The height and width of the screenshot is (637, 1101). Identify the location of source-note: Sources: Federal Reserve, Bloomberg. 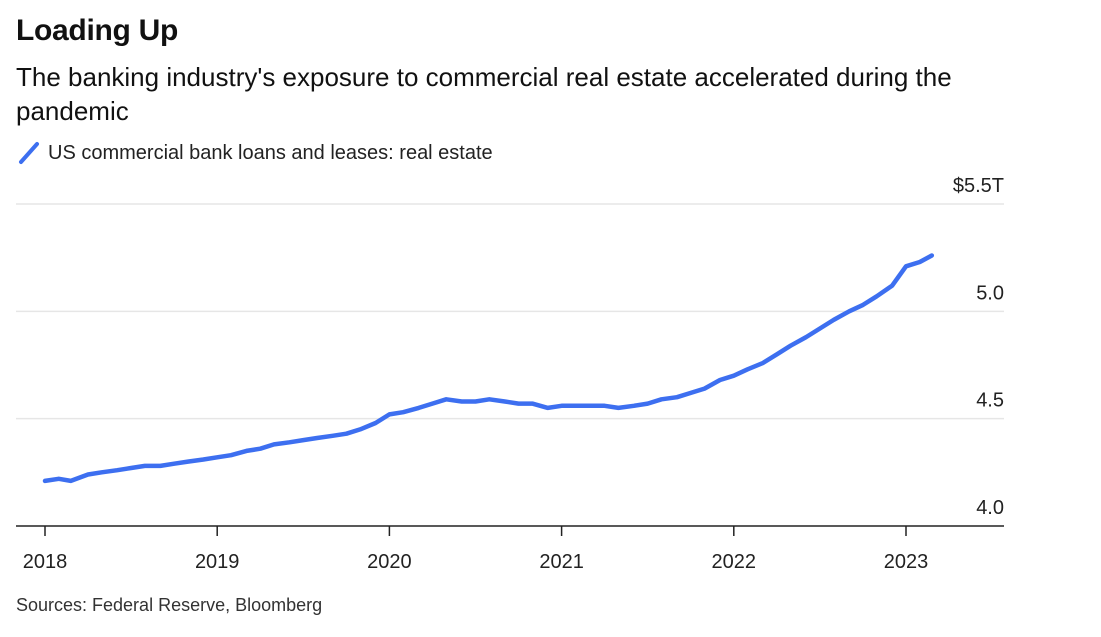
(169, 605).